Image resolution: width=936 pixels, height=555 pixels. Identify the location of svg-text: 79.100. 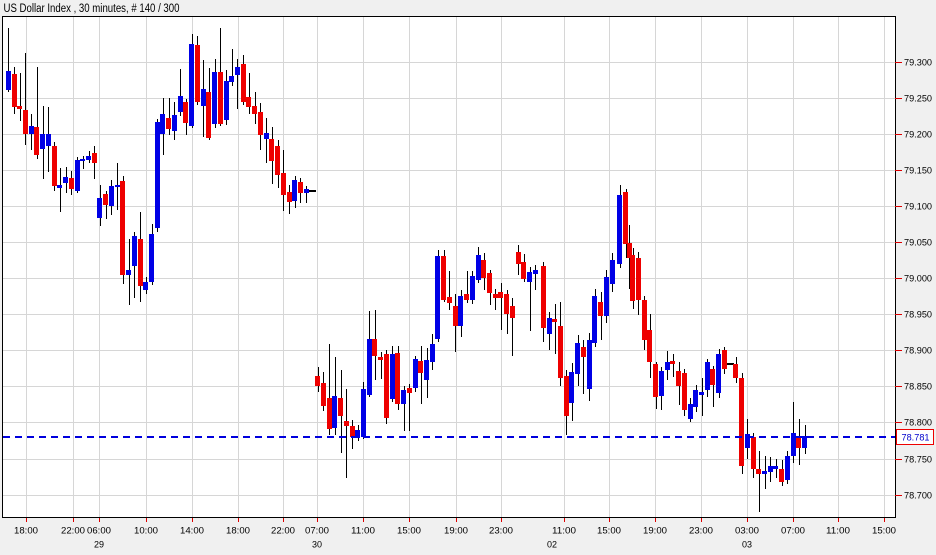
(918, 207).